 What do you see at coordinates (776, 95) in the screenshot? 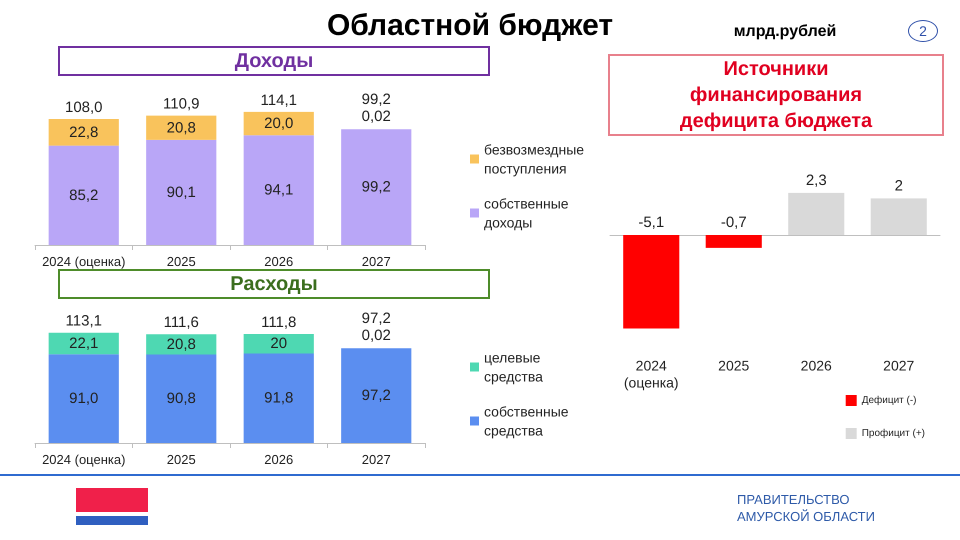
I see `chart-title: Источники финансирования дефицита бюджета` at bounding box center [776, 95].